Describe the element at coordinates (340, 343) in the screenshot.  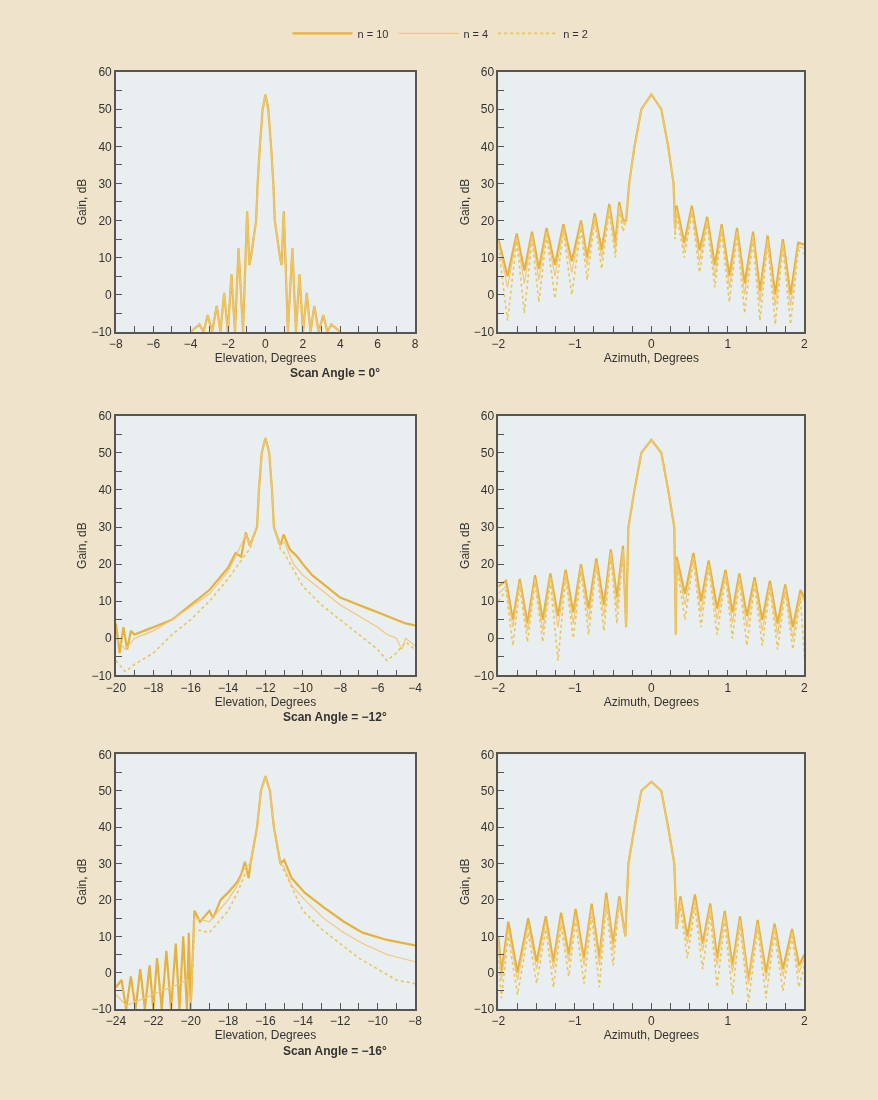
I see `x-tick-label: 4` at that location.